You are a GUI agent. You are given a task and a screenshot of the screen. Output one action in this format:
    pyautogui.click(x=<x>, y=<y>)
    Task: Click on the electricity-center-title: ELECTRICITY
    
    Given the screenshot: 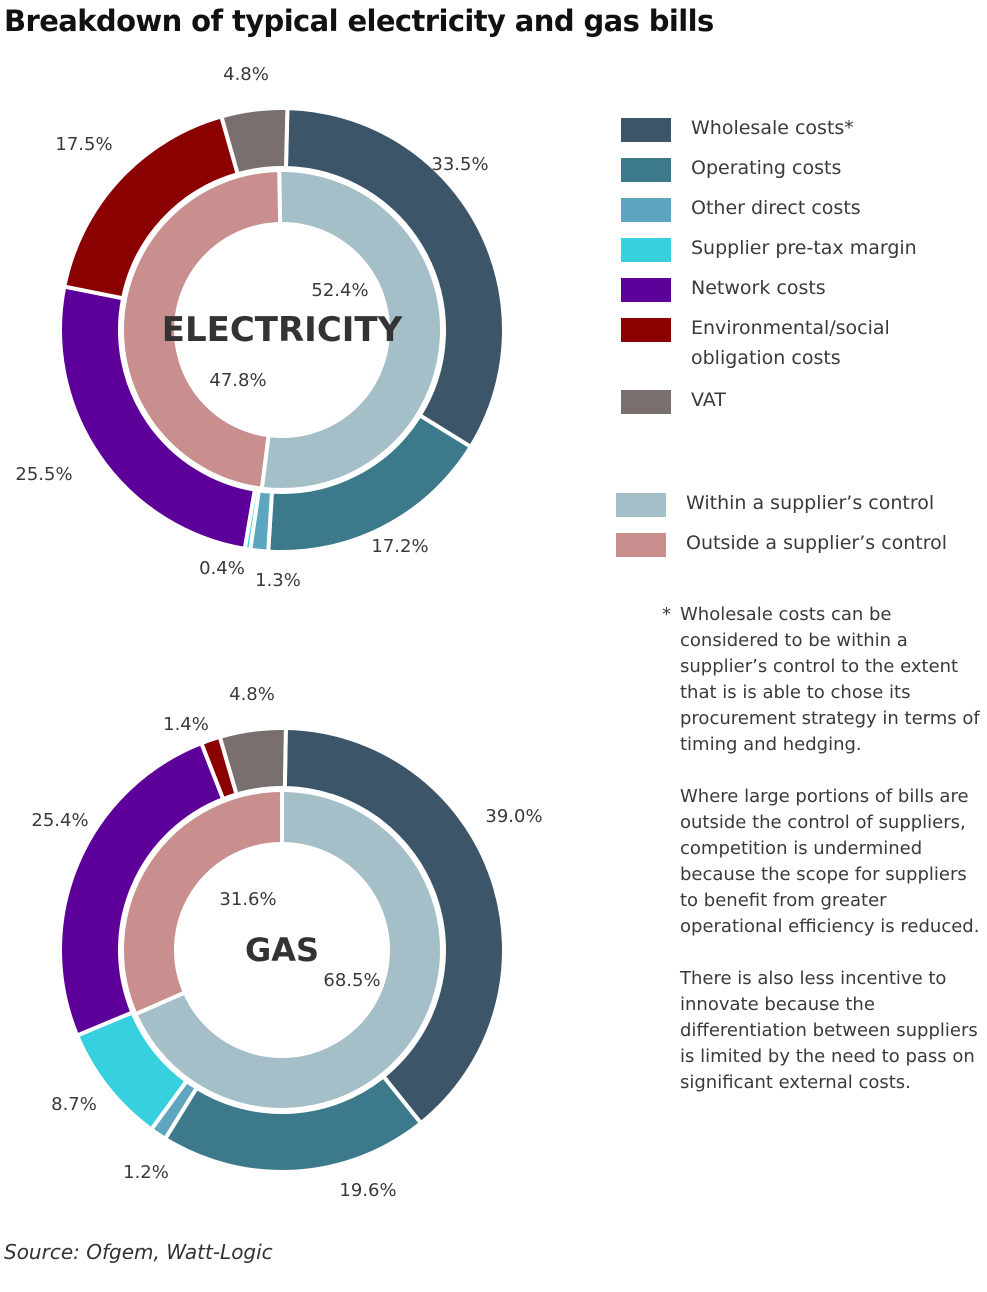 What is the action you would take?
    pyautogui.click(x=282, y=330)
    